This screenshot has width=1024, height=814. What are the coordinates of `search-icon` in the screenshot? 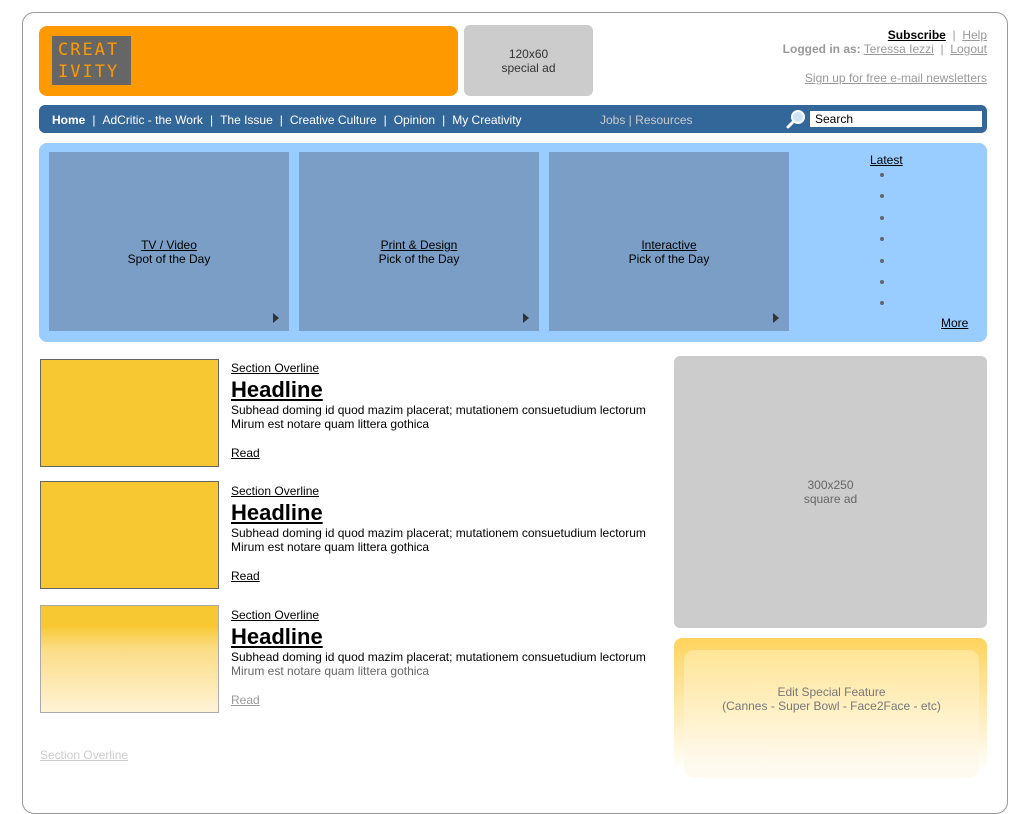 It's located at (796, 119).